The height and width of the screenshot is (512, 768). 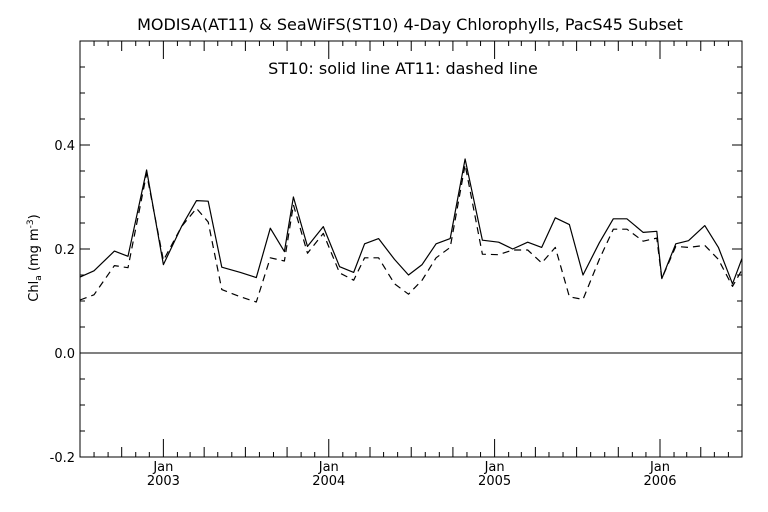 What do you see at coordinates (62, 458) in the screenshot?
I see `y-tick-label: -0.2` at bounding box center [62, 458].